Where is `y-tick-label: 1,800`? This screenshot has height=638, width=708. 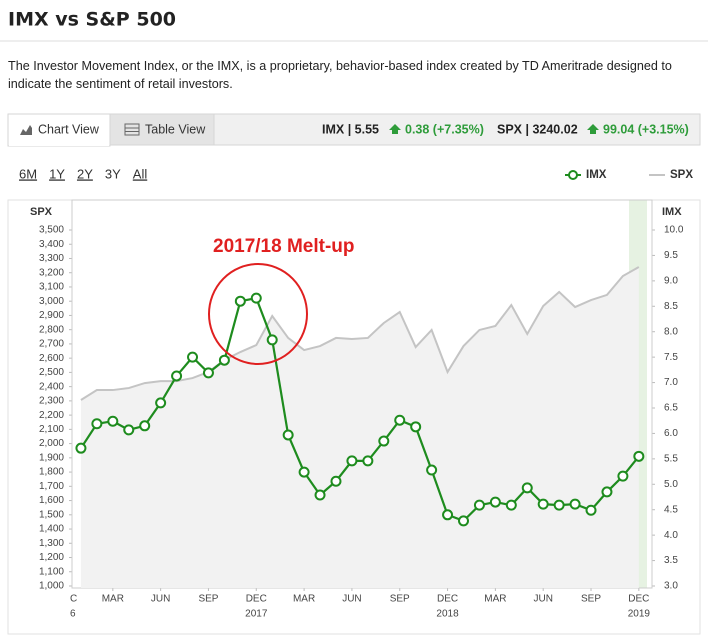 y-tick-label: 1,800 is located at coordinates (51, 472).